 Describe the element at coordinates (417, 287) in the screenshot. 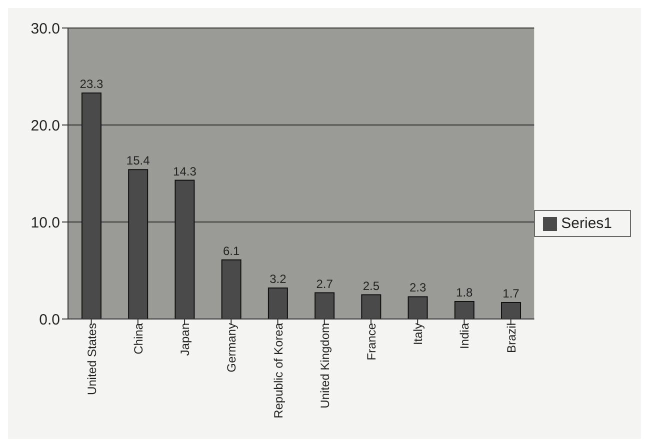

I see `data-label: 2.3` at that location.